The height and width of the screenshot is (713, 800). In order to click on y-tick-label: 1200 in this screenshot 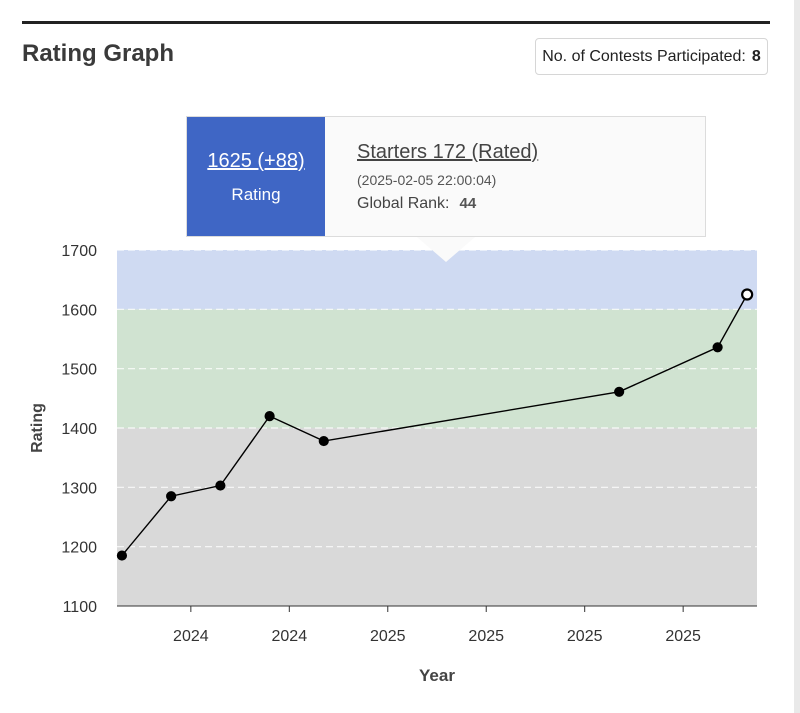, I will do `click(79, 548)`.